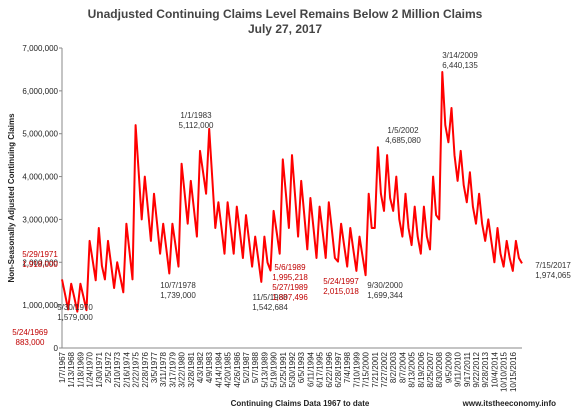  What do you see at coordinates (246, 367) in the screenshot?
I see `x-tick-label: 5/2/1987` at bounding box center [246, 367].